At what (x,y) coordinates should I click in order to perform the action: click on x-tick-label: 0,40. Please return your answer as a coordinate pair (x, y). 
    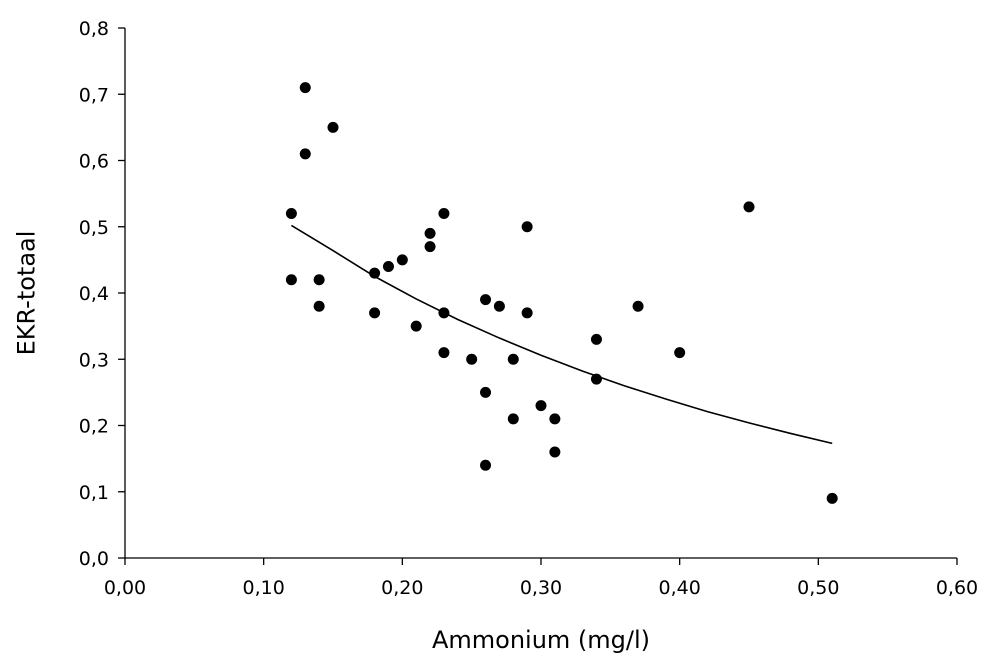
    Looking at the image, I should click on (680, 588).